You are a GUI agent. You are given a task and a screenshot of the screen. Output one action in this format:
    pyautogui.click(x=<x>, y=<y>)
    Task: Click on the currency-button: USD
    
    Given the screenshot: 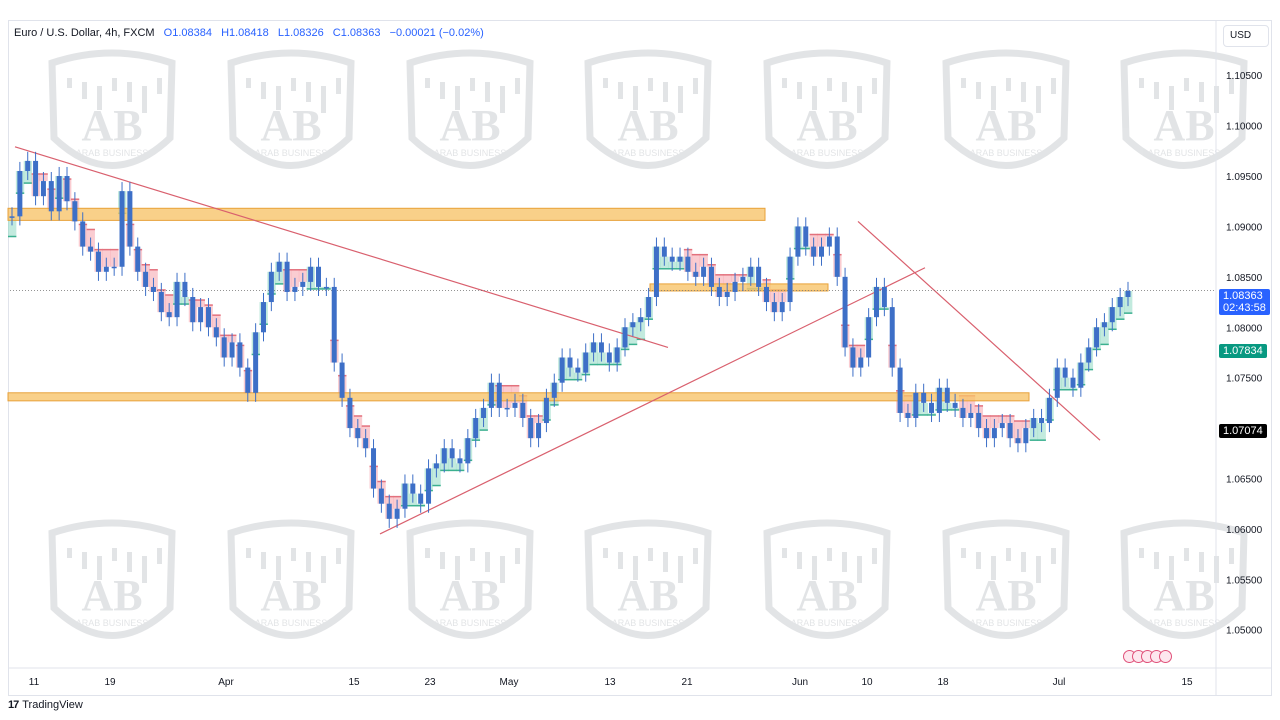 What is the action you would take?
    pyautogui.click(x=1246, y=36)
    